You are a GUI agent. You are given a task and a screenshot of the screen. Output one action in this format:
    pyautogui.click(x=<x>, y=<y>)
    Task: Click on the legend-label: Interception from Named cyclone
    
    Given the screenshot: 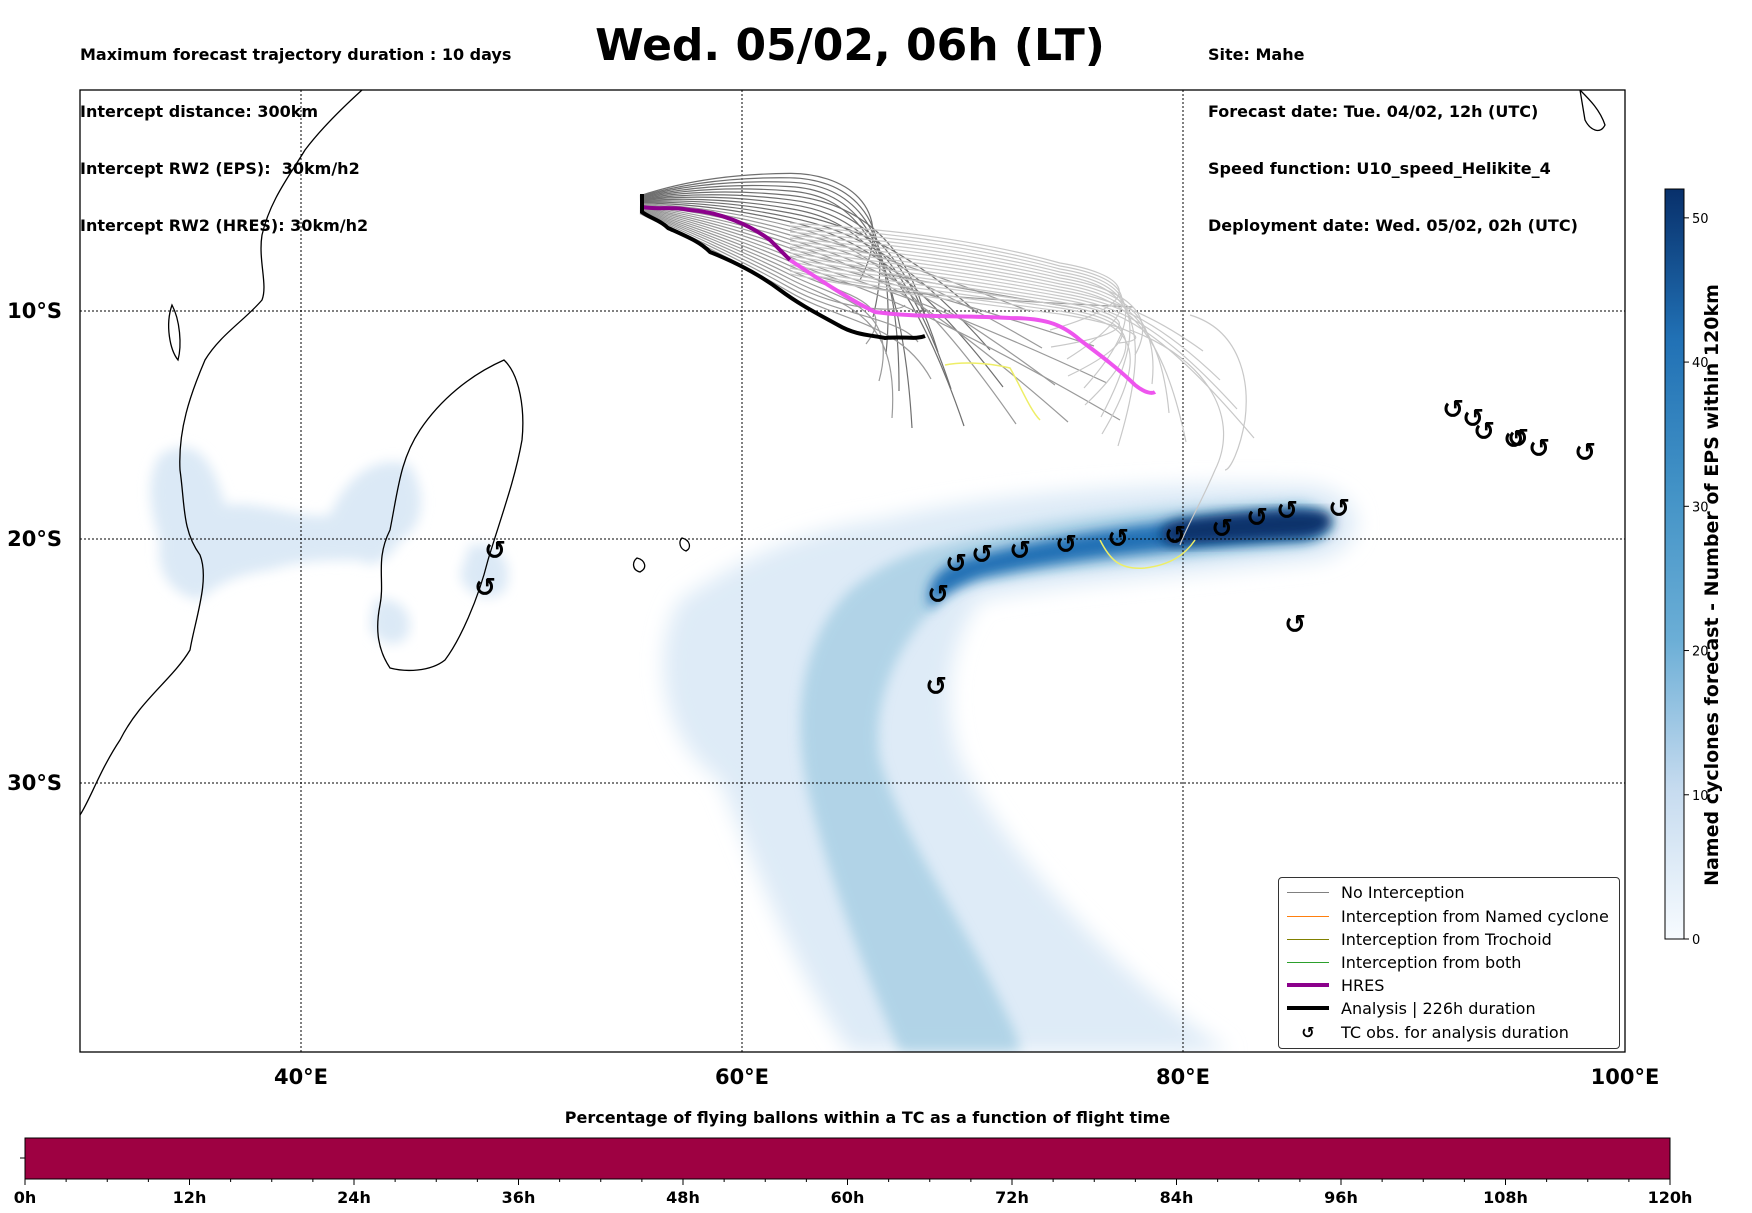 What is the action you would take?
    pyautogui.click(x=1475, y=916)
    